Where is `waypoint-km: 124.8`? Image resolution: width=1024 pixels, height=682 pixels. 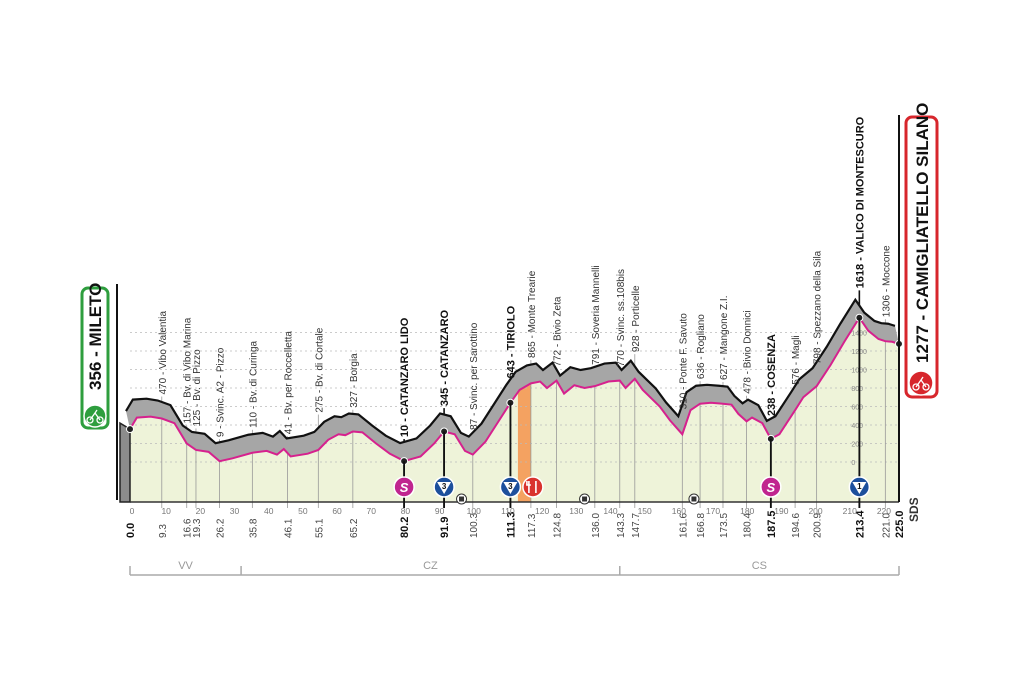 waypoint-km: 124.8 is located at coordinates (558, 525).